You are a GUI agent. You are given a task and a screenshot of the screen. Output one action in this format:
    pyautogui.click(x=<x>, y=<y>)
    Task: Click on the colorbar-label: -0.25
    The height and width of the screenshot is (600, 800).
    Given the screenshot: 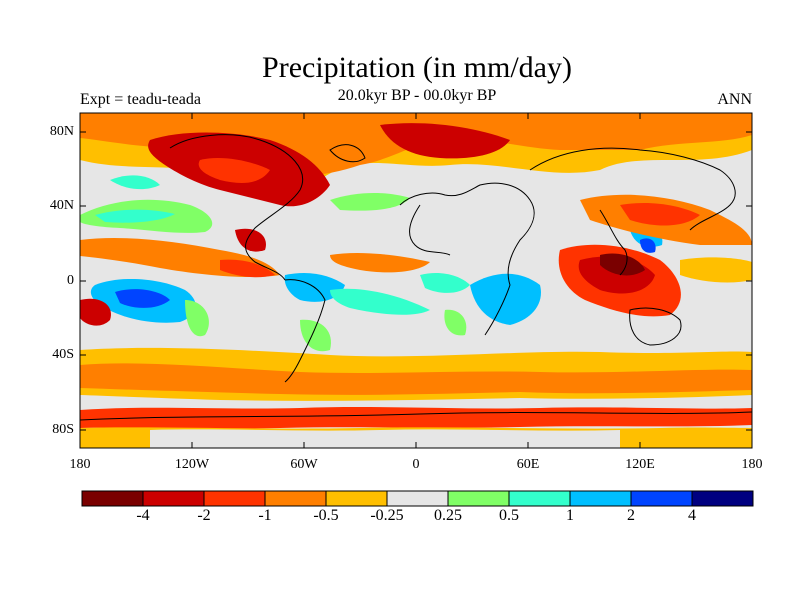 What is the action you would take?
    pyautogui.click(x=387, y=515)
    